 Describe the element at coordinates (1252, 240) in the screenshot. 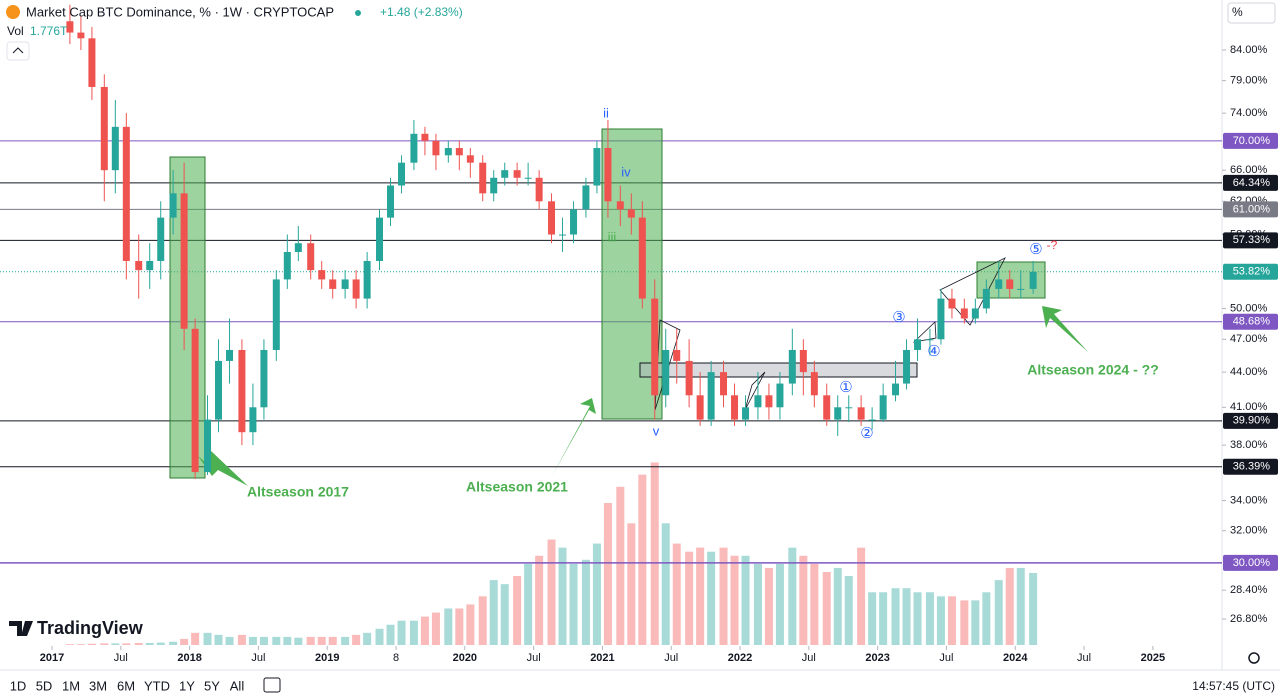

I see `level-label: 57.33%` at that location.